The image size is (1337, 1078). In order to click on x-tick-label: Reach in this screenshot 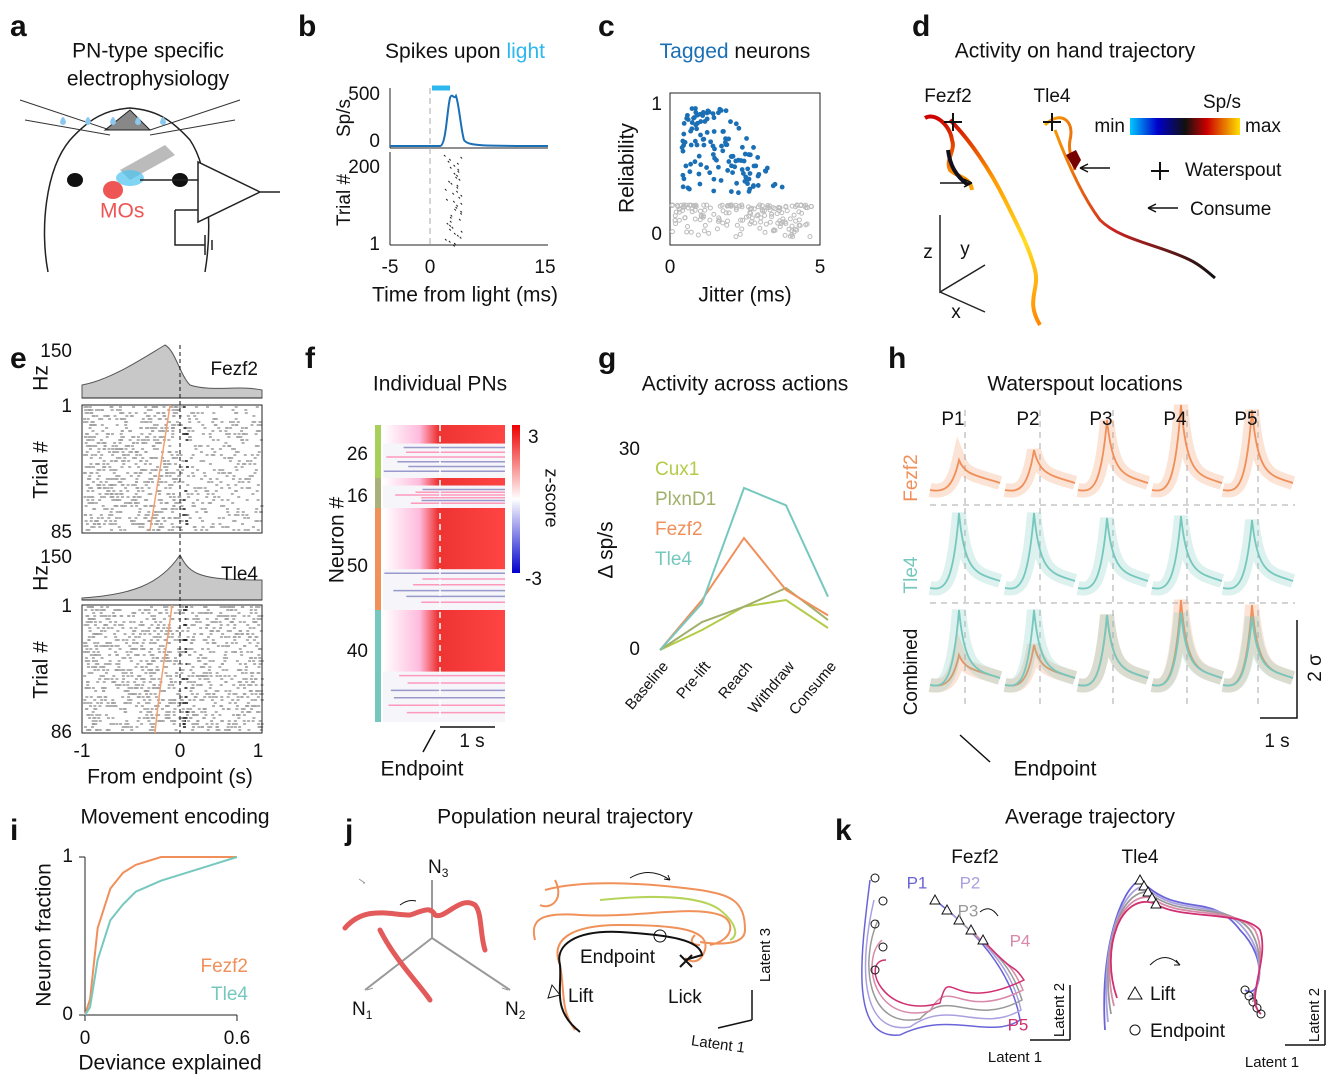, I will do `click(735, 680)`.